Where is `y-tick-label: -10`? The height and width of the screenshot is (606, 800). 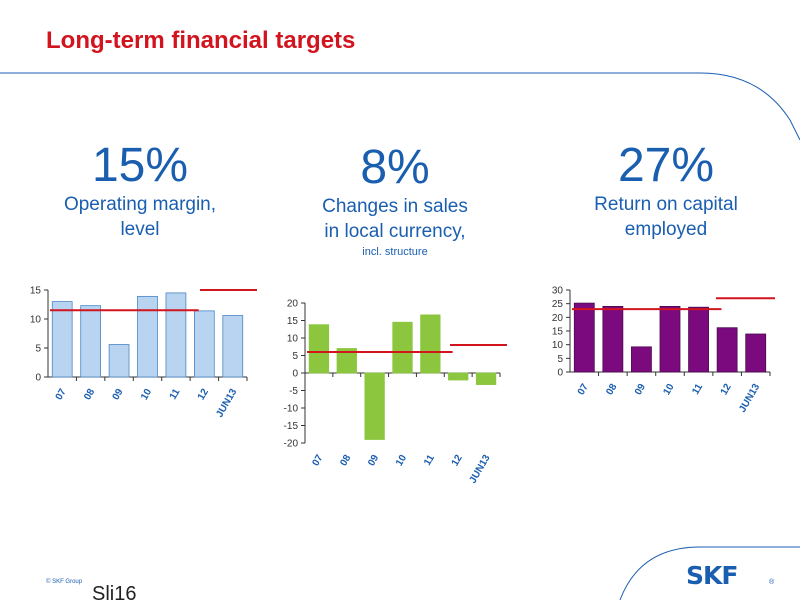 y-tick-label: -10 is located at coordinates (291, 409).